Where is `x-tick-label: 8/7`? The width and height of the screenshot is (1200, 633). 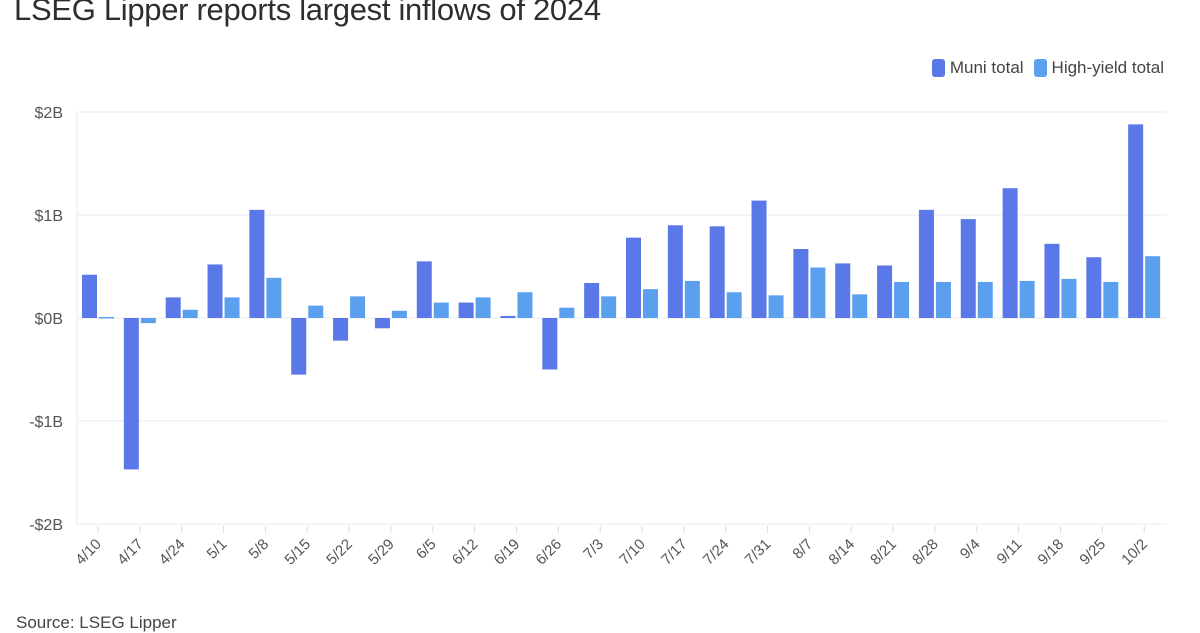 x-tick-label: 8/7 is located at coordinates (802, 549).